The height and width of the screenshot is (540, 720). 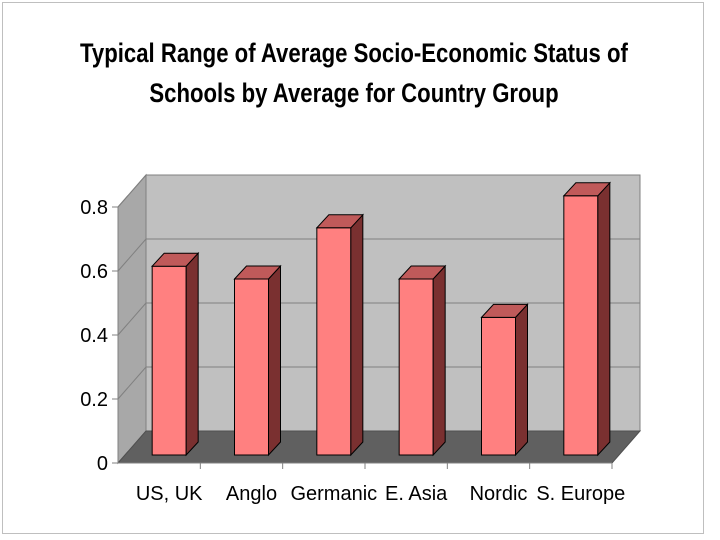 I want to click on category-label: US, UK, so click(x=169, y=494).